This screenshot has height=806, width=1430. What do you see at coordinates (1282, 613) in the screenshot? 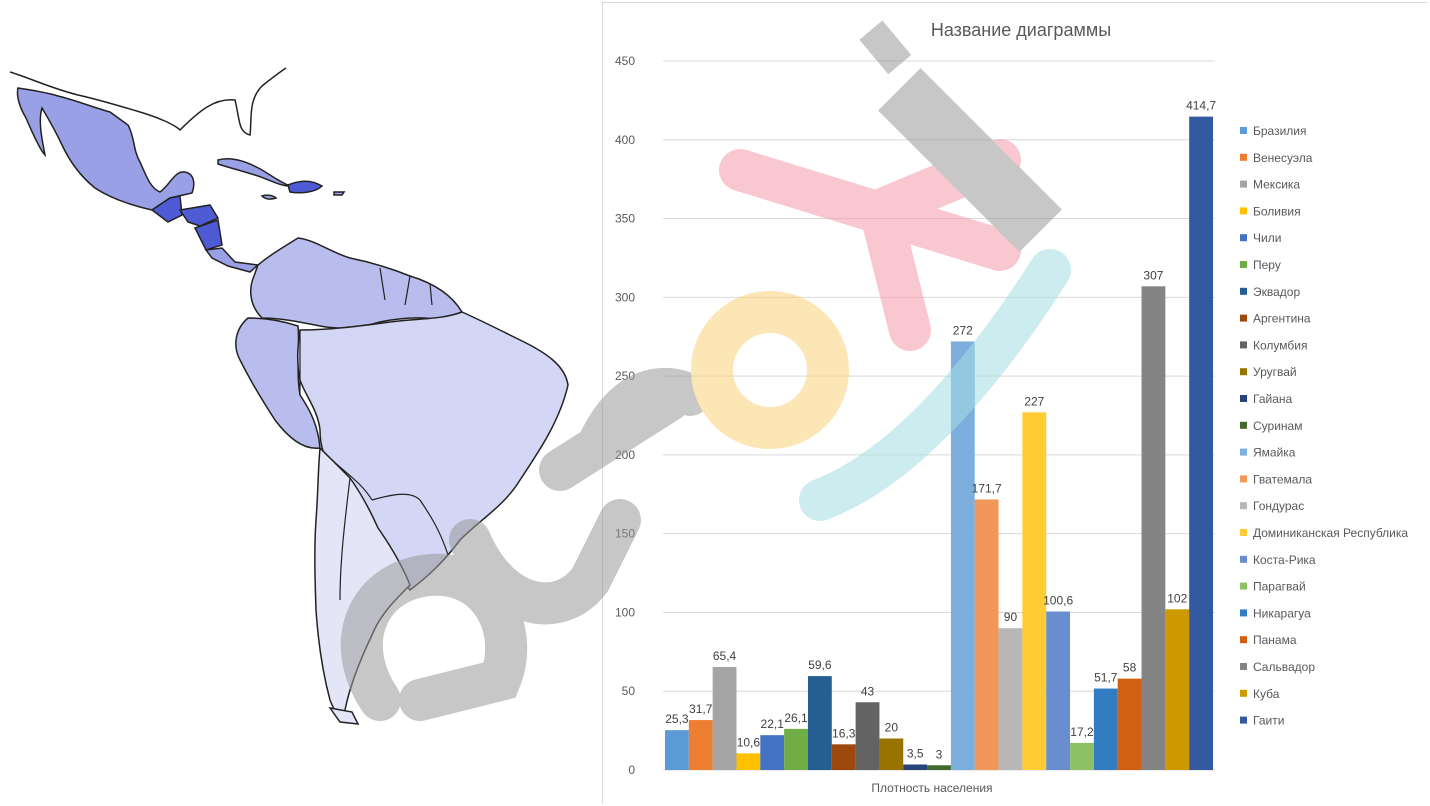
I see `legend-entry: Никарагуа` at bounding box center [1282, 613].